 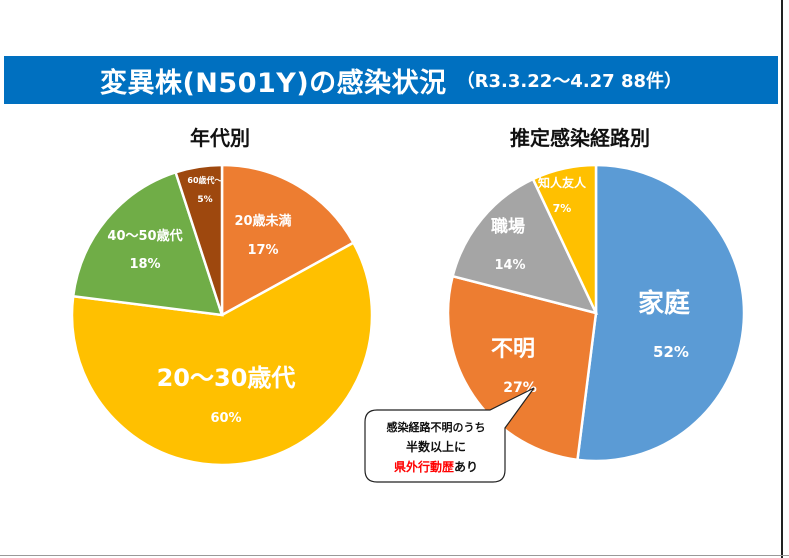 I want to click on route-slice-value-3: 14%, so click(x=509, y=265).